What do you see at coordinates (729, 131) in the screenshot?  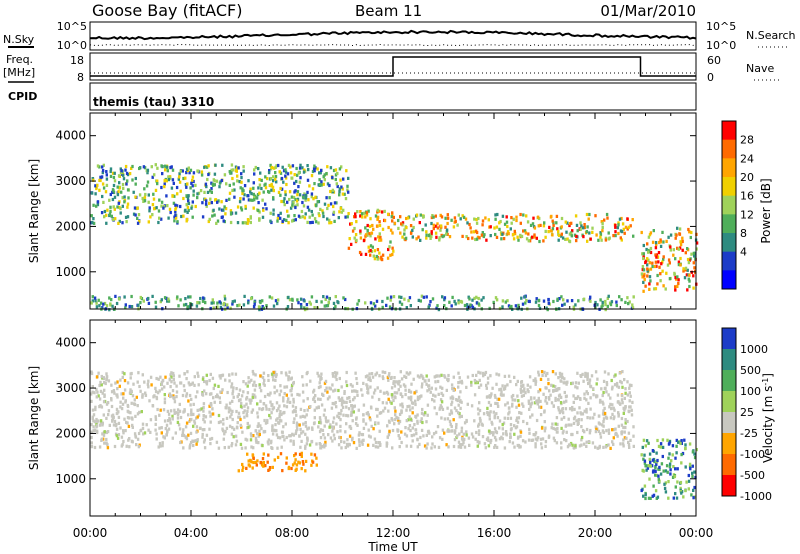 I see `colorbar-segment` at bounding box center [729, 131].